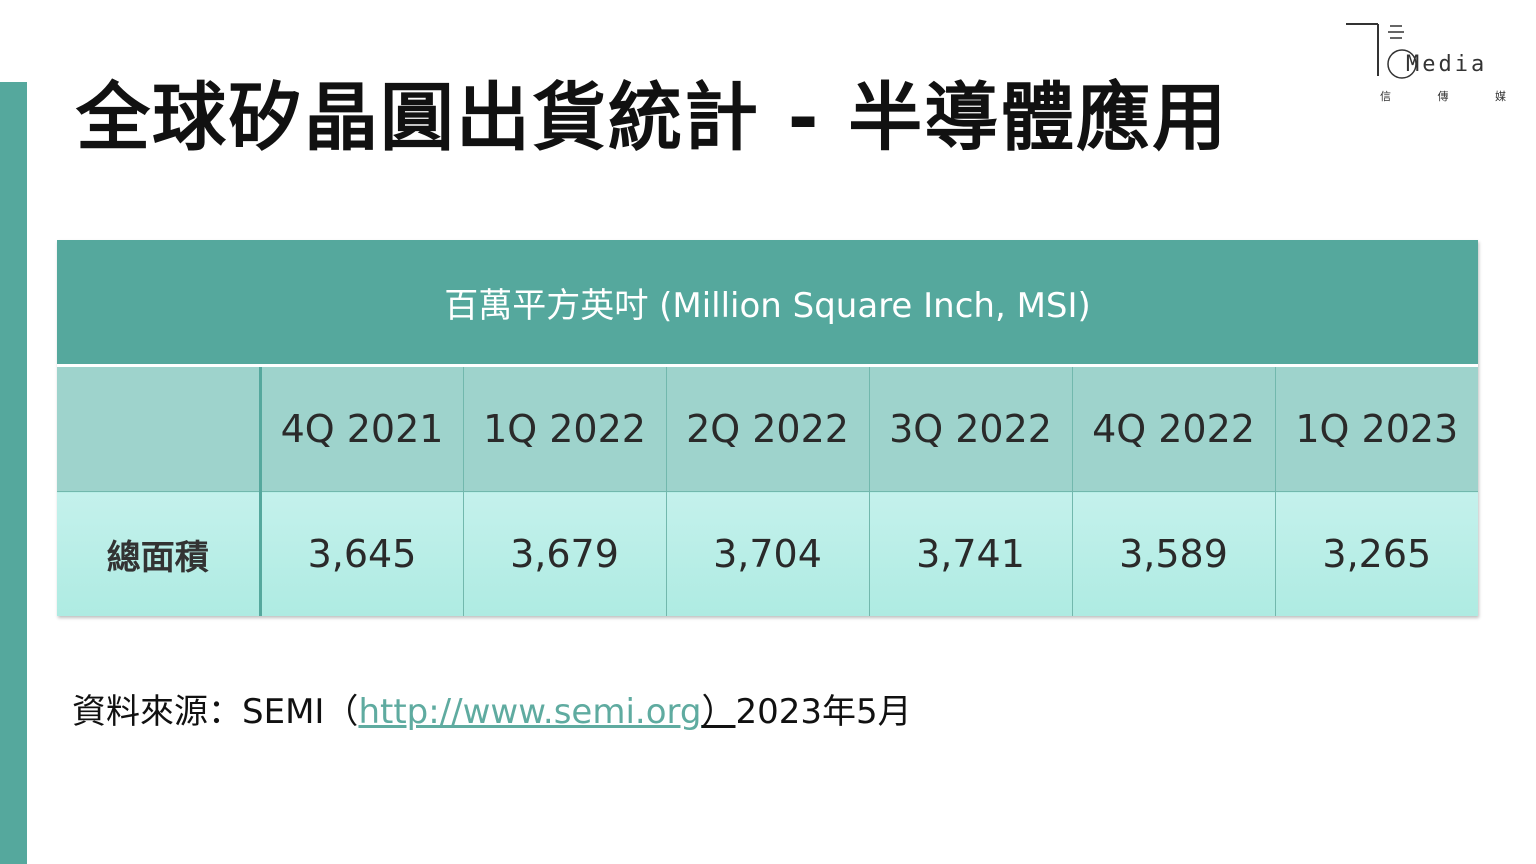  I want to click on unit-header-row: 百萬平方英吋 (Million Square Inch, MSI), so click(768, 303).